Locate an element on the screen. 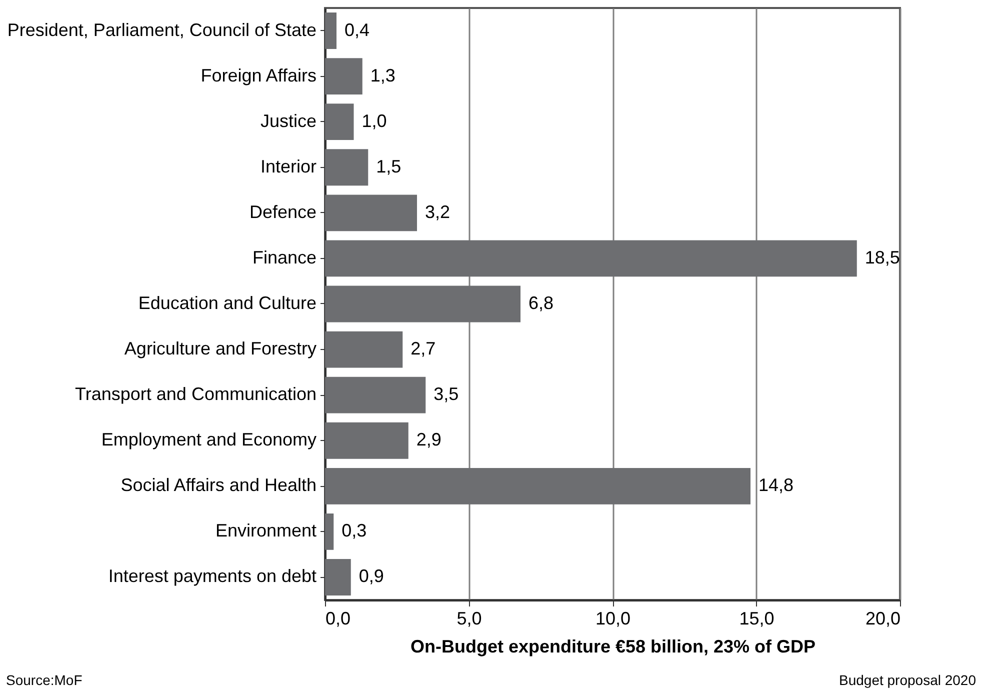 Image resolution: width=982 pixels, height=689 pixels. y-tick-label: Interior is located at coordinates (288, 166).